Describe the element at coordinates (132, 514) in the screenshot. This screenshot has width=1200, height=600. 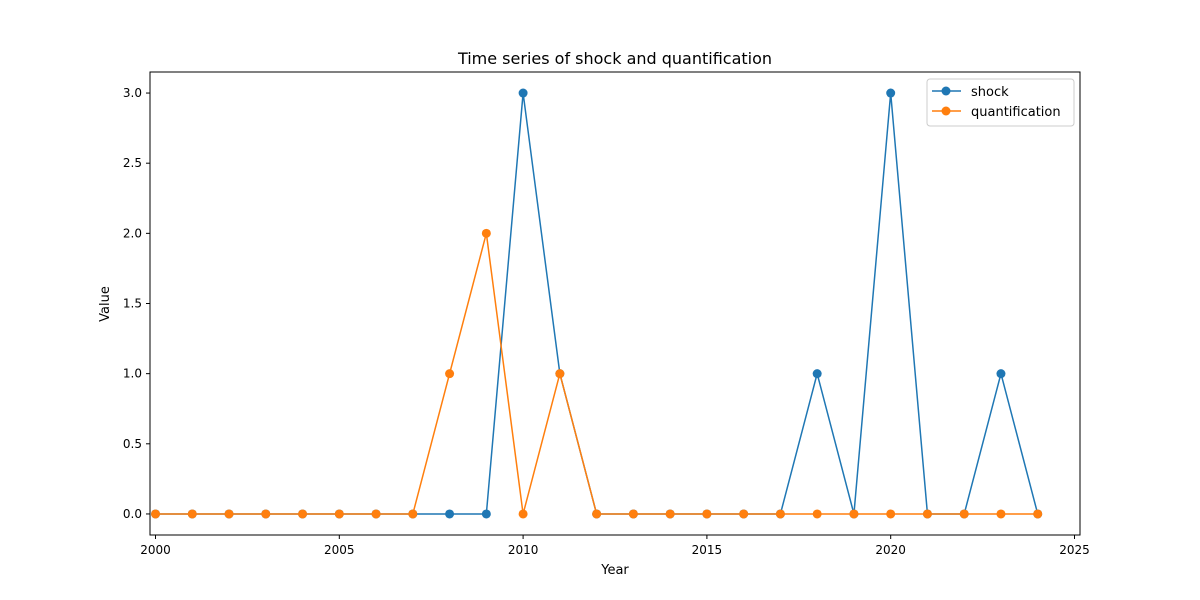
I see `y-tick-label: 0.0` at that location.